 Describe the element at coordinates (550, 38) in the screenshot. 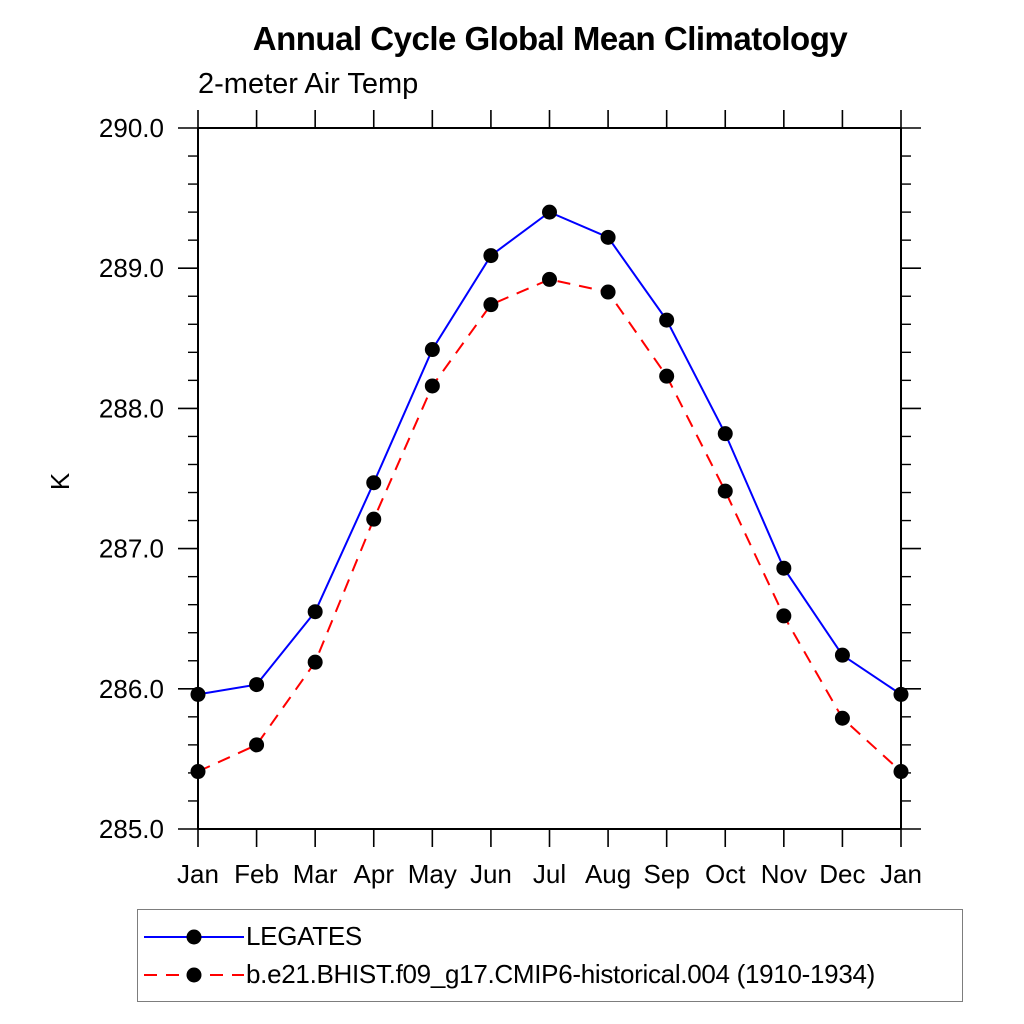

I see `chart-title: Annual Cycle Global Mean Climatology` at that location.